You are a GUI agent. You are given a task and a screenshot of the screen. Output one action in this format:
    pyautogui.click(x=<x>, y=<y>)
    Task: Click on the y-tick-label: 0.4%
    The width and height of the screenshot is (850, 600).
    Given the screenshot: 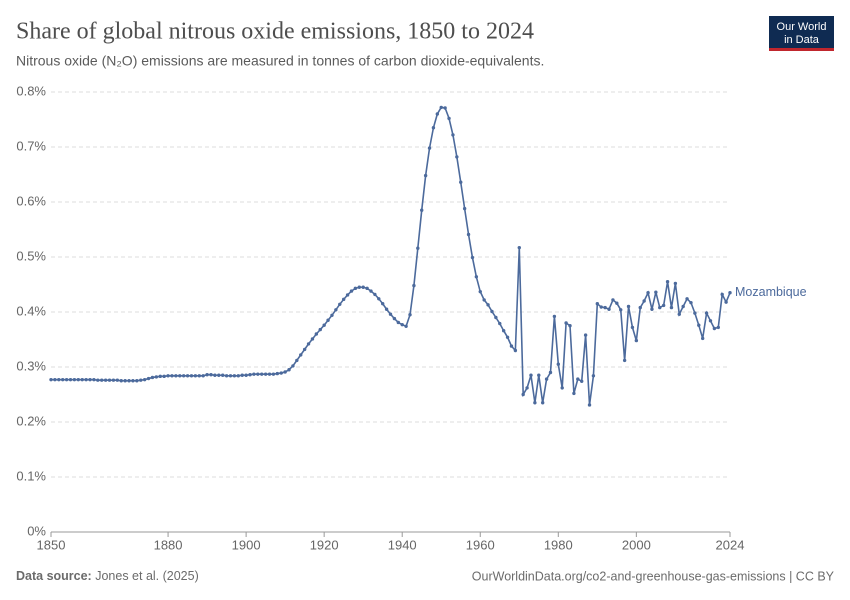 What is the action you would take?
    pyautogui.click(x=31, y=310)
    